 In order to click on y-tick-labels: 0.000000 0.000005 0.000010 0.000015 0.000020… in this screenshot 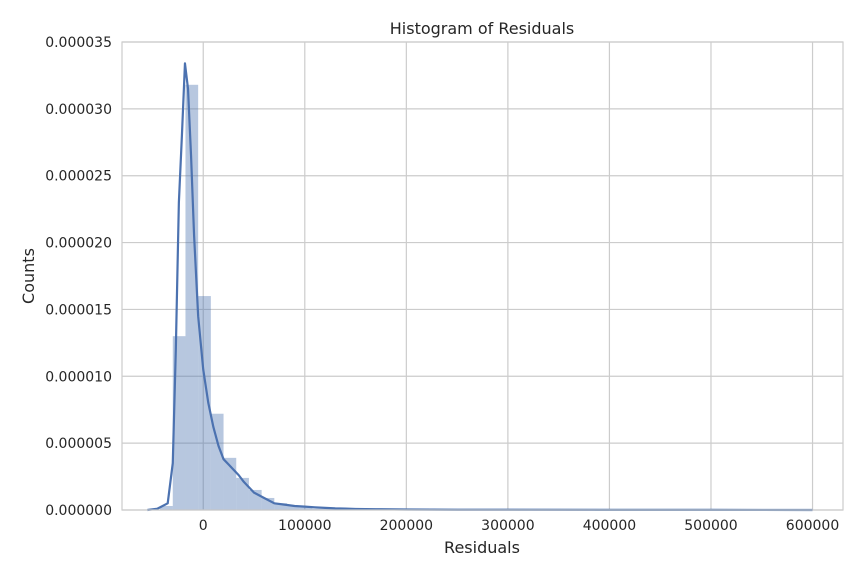, I will do `click(78, 277)`.